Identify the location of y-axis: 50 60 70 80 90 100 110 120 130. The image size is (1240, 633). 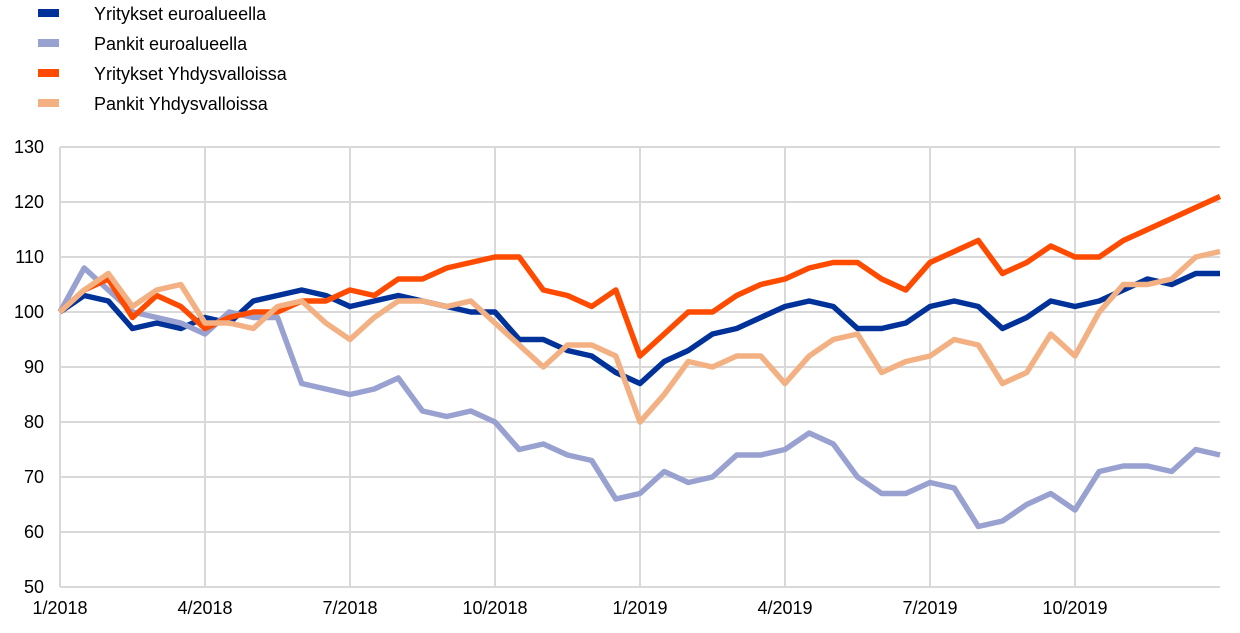
(29, 367).